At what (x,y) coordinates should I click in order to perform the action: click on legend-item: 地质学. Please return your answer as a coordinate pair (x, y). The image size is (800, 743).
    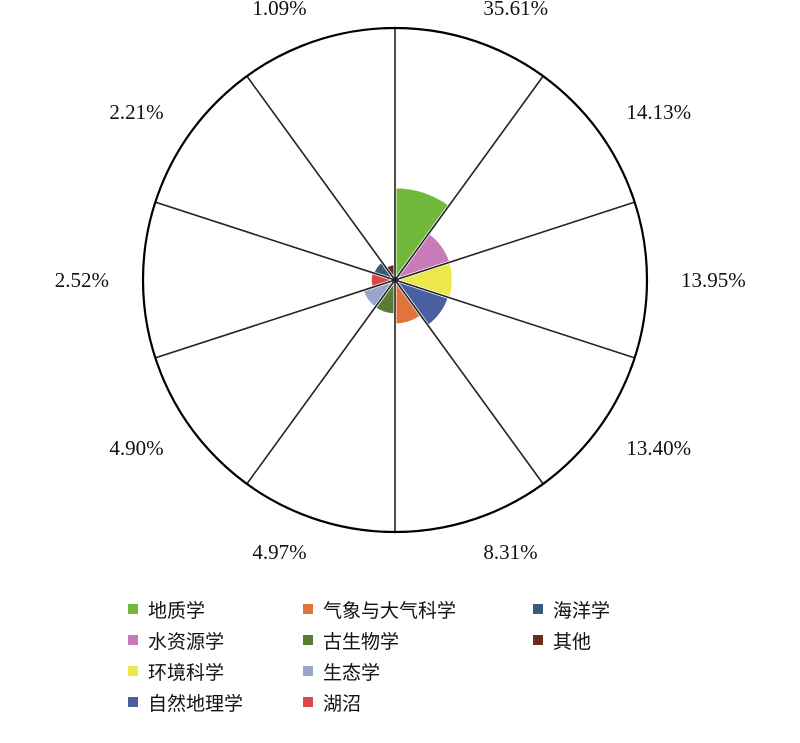
    Looking at the image, I should click on (166, 609).